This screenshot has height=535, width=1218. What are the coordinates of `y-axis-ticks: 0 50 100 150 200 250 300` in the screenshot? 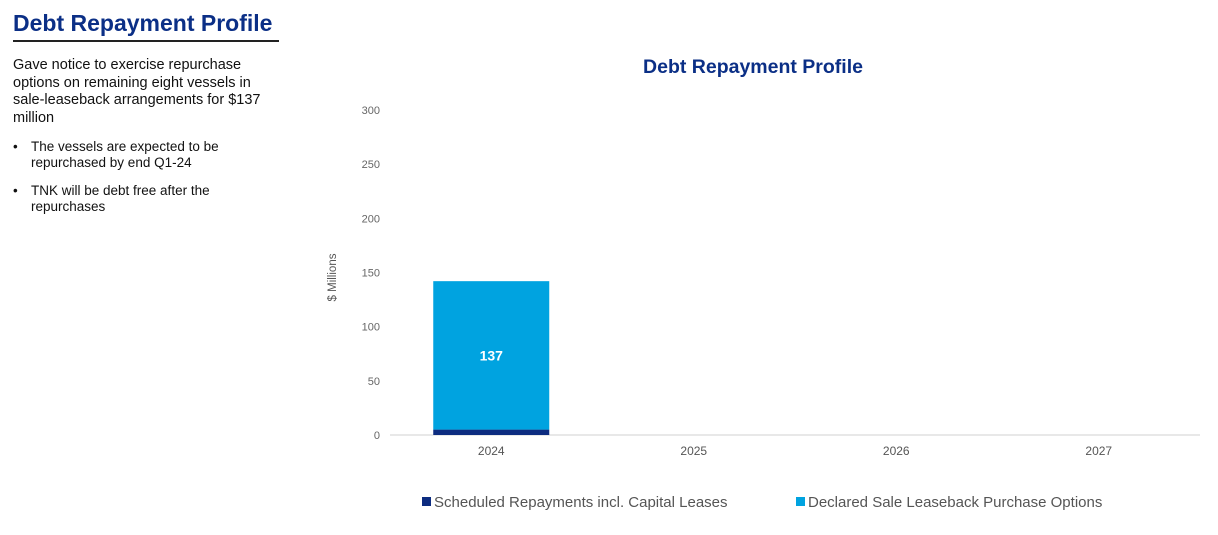 It's located at (371, 273).